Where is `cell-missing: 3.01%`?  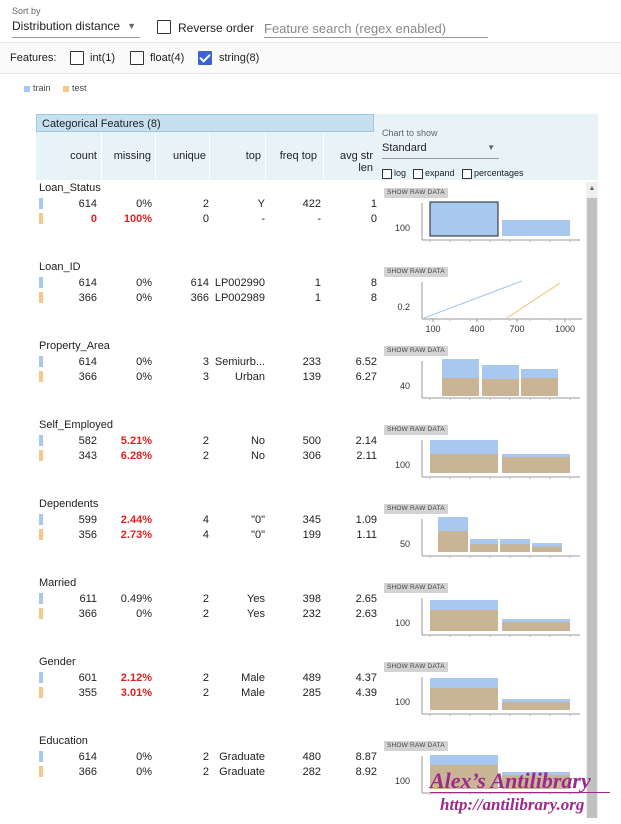 cell-missing: 3.01% is located at coordinates (136, 693).